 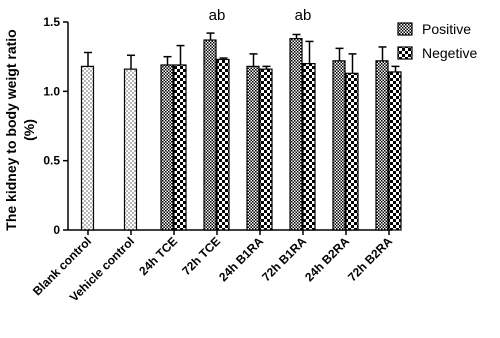 I want to click on y-axis-label: The kidney to body weigt ratio, so click(x=11, y=129).